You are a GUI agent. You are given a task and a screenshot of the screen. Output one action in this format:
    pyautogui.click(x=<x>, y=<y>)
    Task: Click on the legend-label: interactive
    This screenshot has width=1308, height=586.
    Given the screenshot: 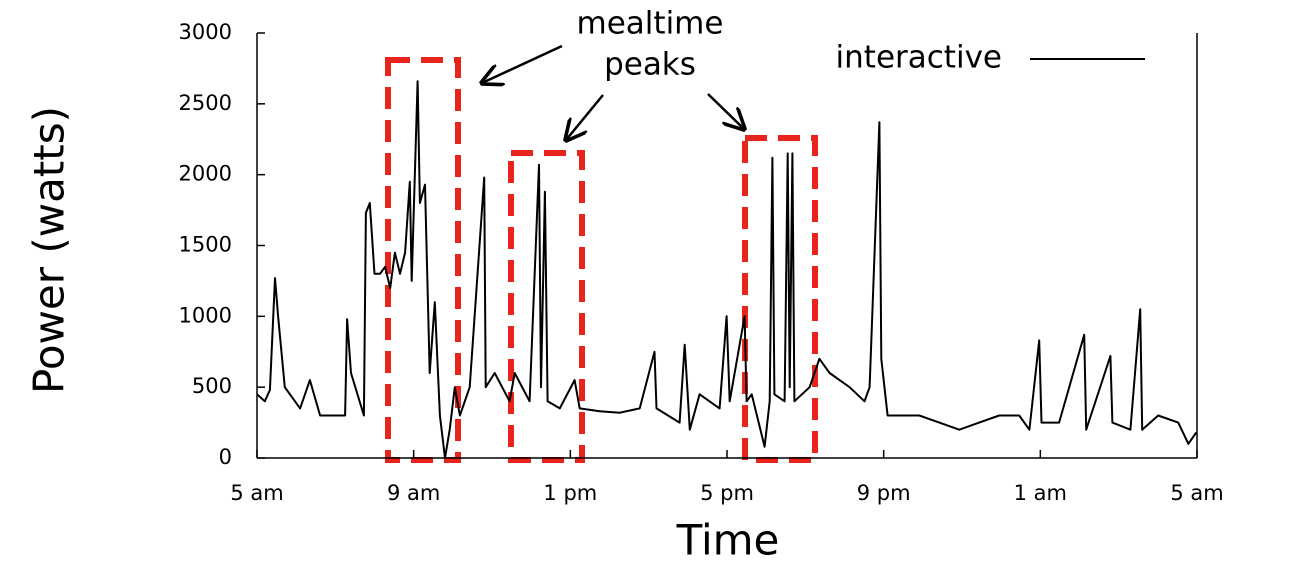 What is the action you would take?
    pyautogui.click(x=919, y=58)
    